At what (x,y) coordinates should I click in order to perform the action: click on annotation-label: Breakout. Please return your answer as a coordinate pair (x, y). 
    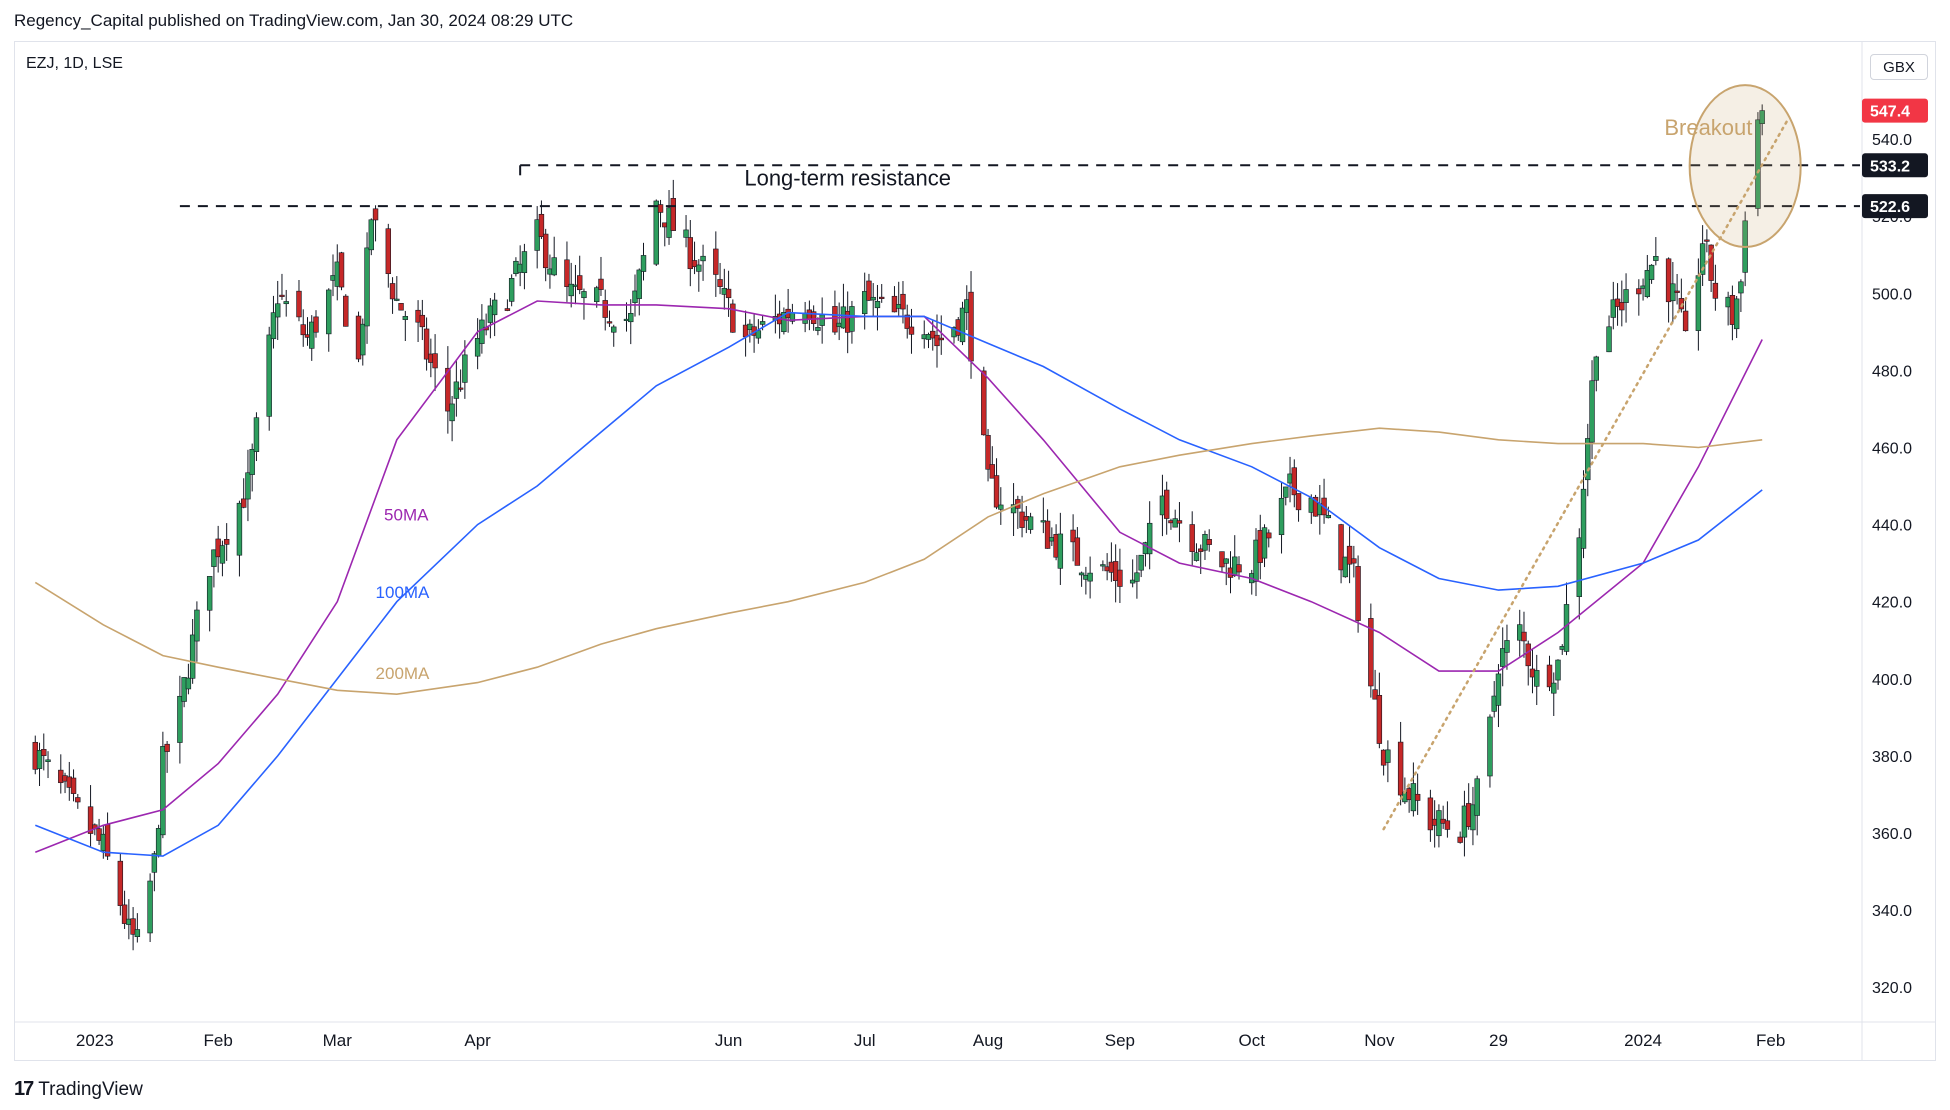
    Looking at the image, I should click on (1708, 127).